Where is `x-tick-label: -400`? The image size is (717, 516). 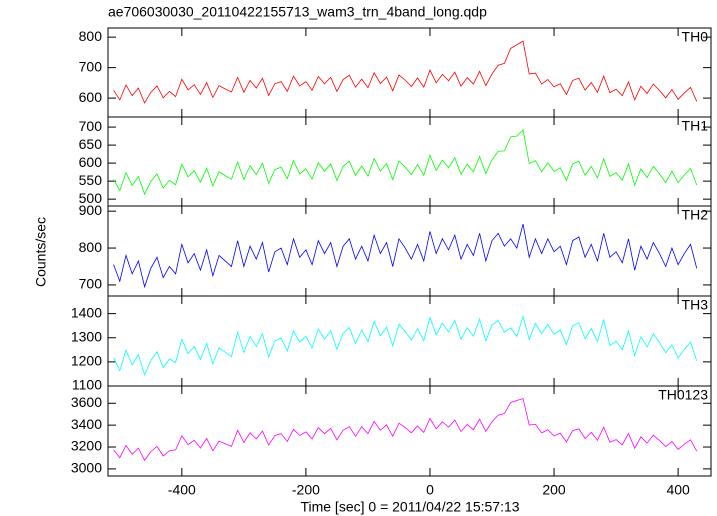 x-tick-label: -400 is located at coordinates (182, 490).